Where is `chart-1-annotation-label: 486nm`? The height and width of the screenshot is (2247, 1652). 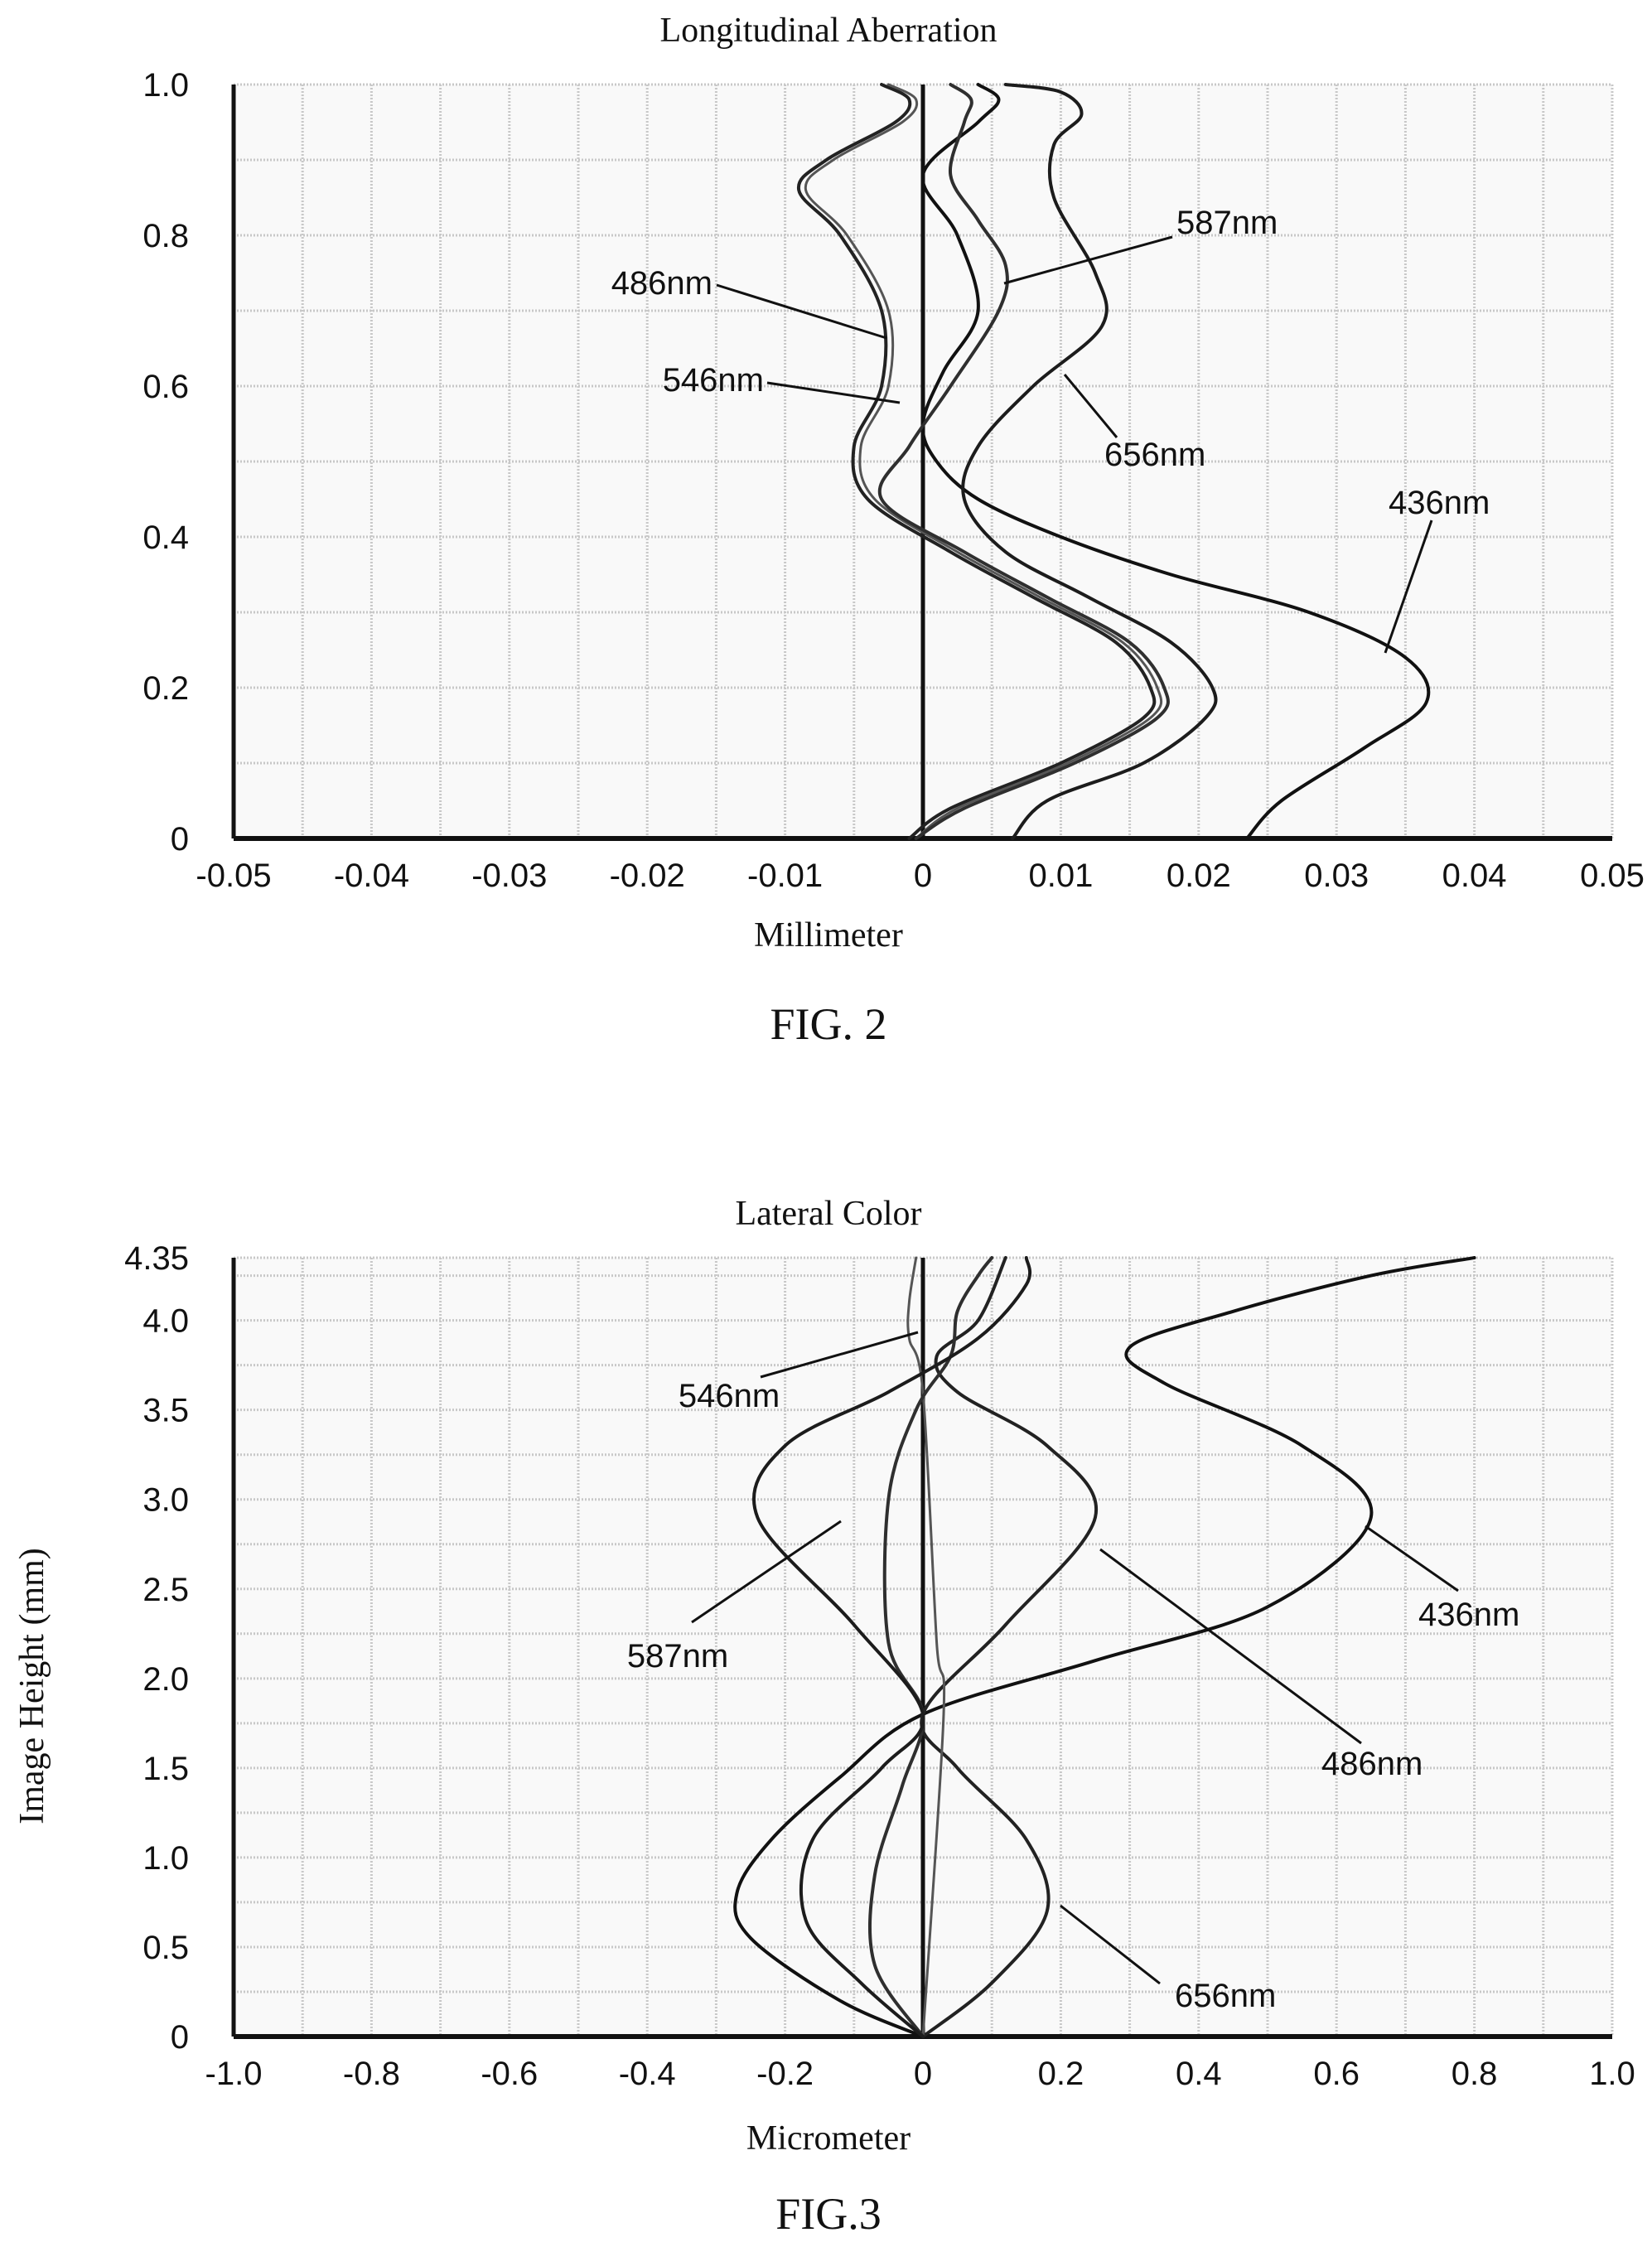
chart-1-annotation-label: 486nm is located at coordinates (661, 283).